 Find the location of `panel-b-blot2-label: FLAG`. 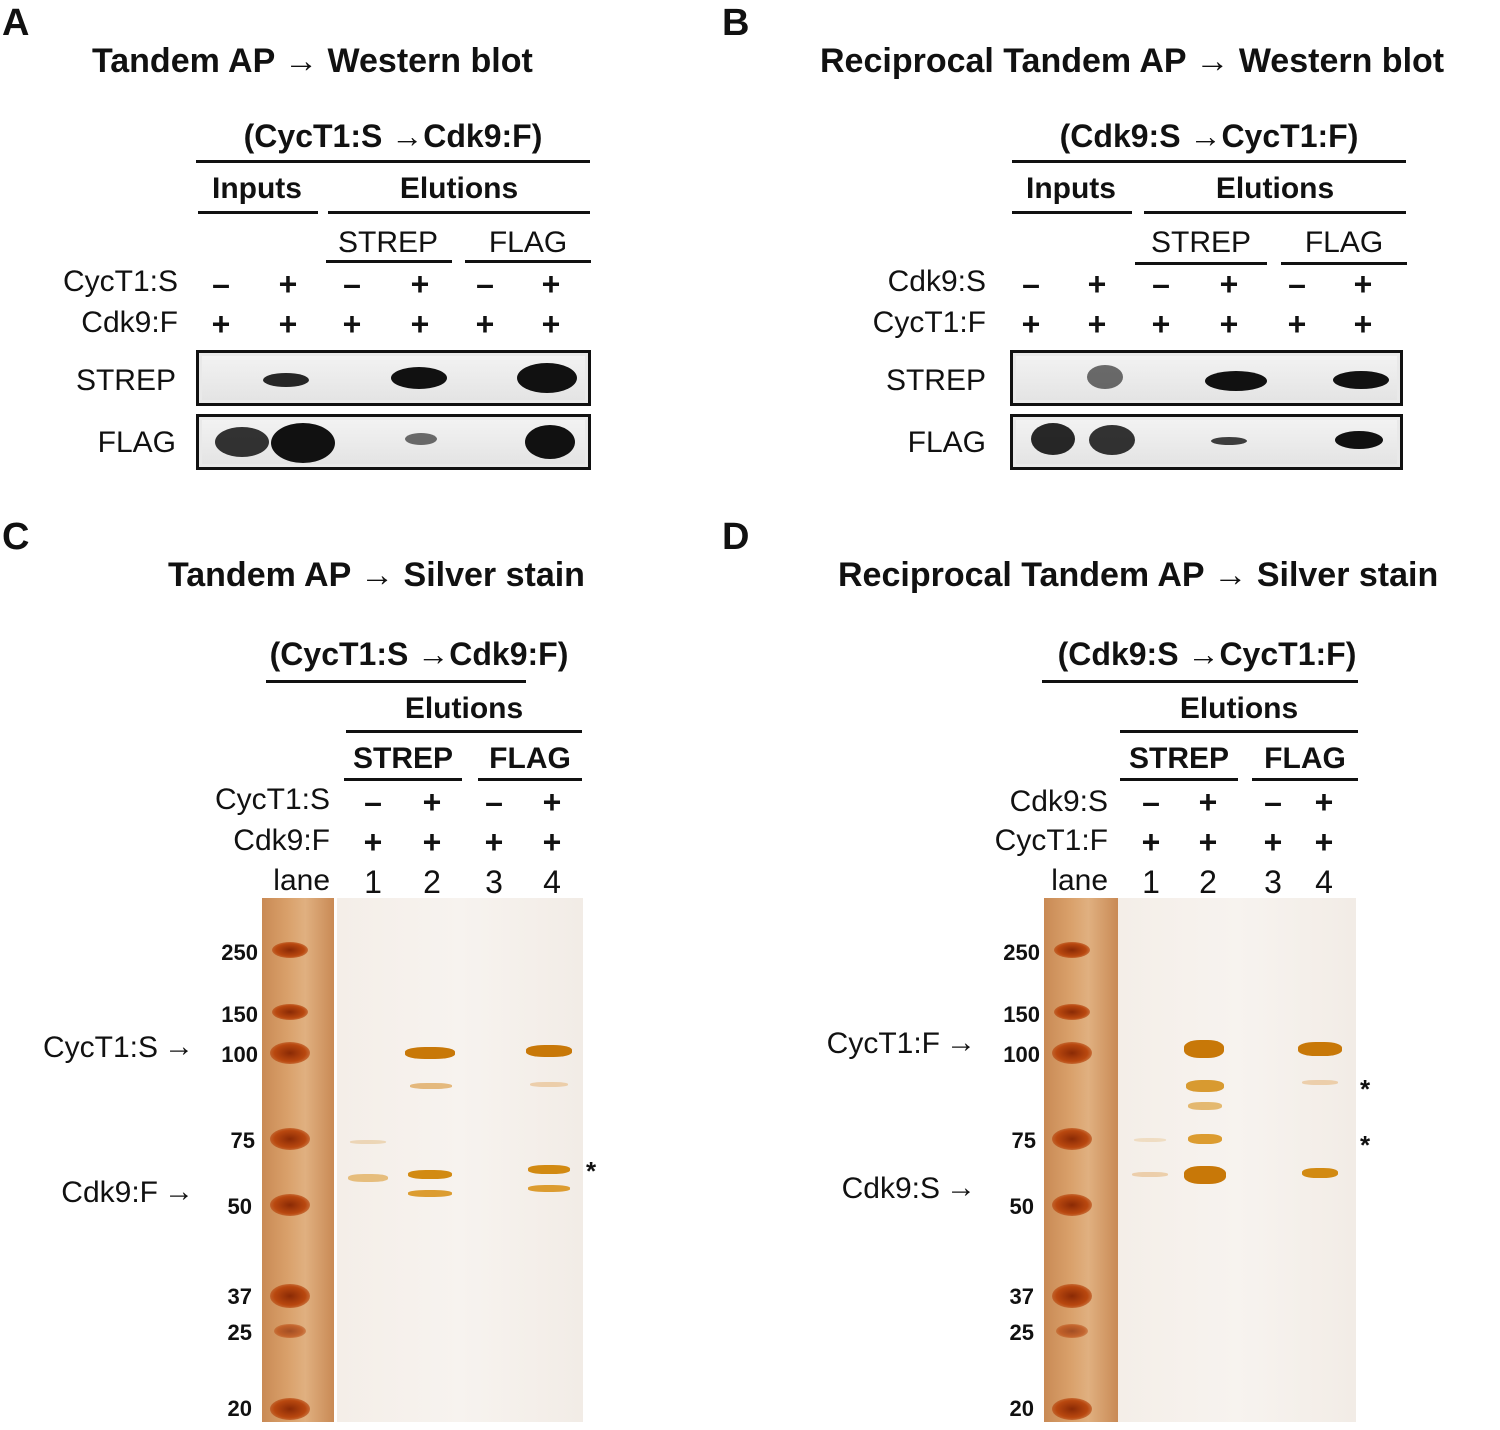

panel-b-blot2-label: FLAG is located at coordinates (946, 442).